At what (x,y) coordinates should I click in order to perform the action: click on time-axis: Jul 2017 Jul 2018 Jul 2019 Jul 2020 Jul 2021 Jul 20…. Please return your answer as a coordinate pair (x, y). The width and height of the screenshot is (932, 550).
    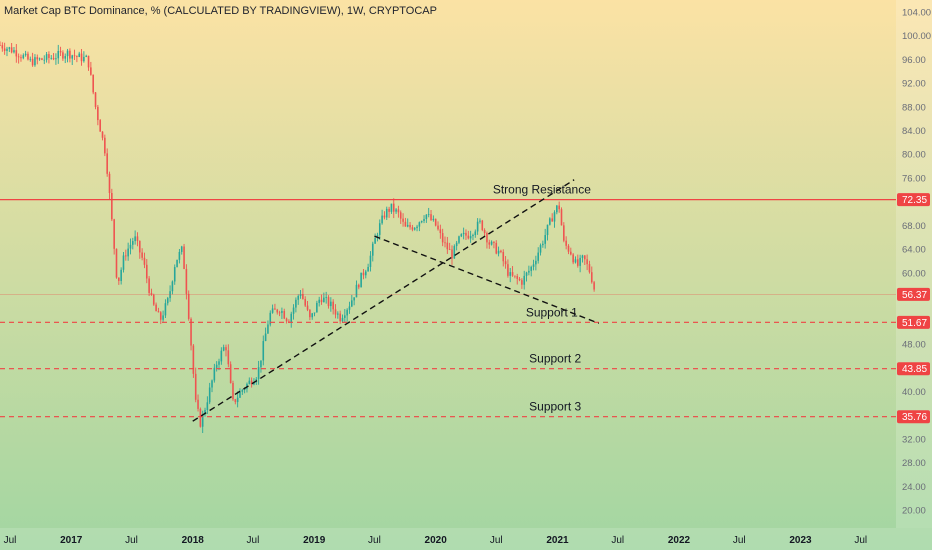
    Looking at the image, I should click on (436, 540).